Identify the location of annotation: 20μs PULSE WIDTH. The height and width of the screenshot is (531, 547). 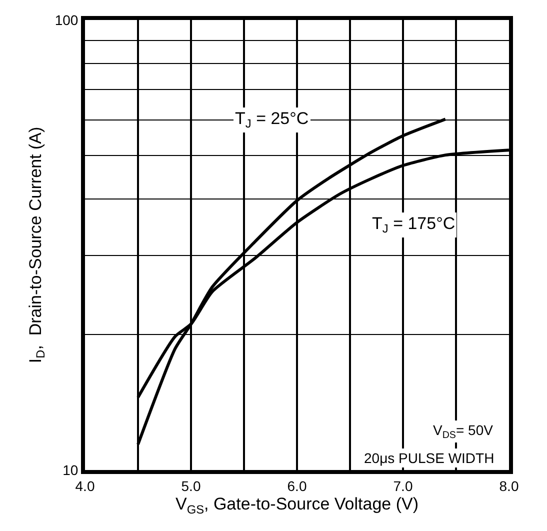
(429, 458).